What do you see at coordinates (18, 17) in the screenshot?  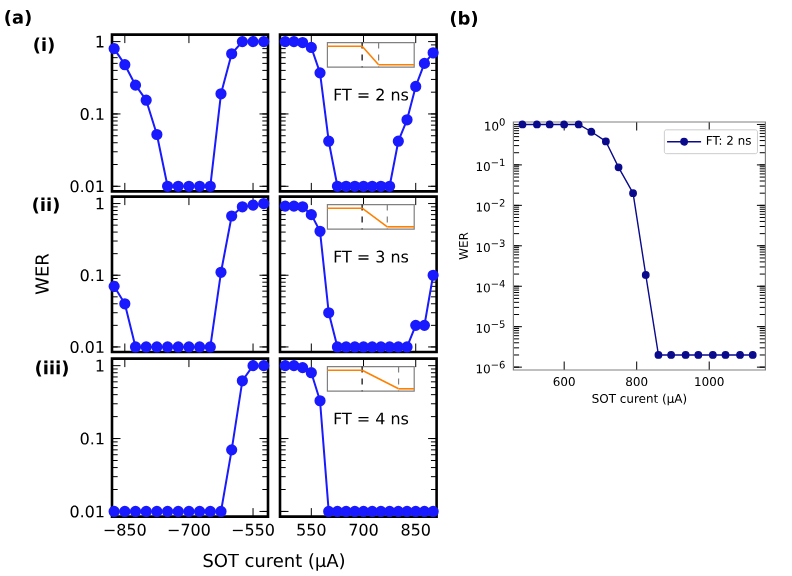 I see `text: (a)` at bounding box center [18, 17].